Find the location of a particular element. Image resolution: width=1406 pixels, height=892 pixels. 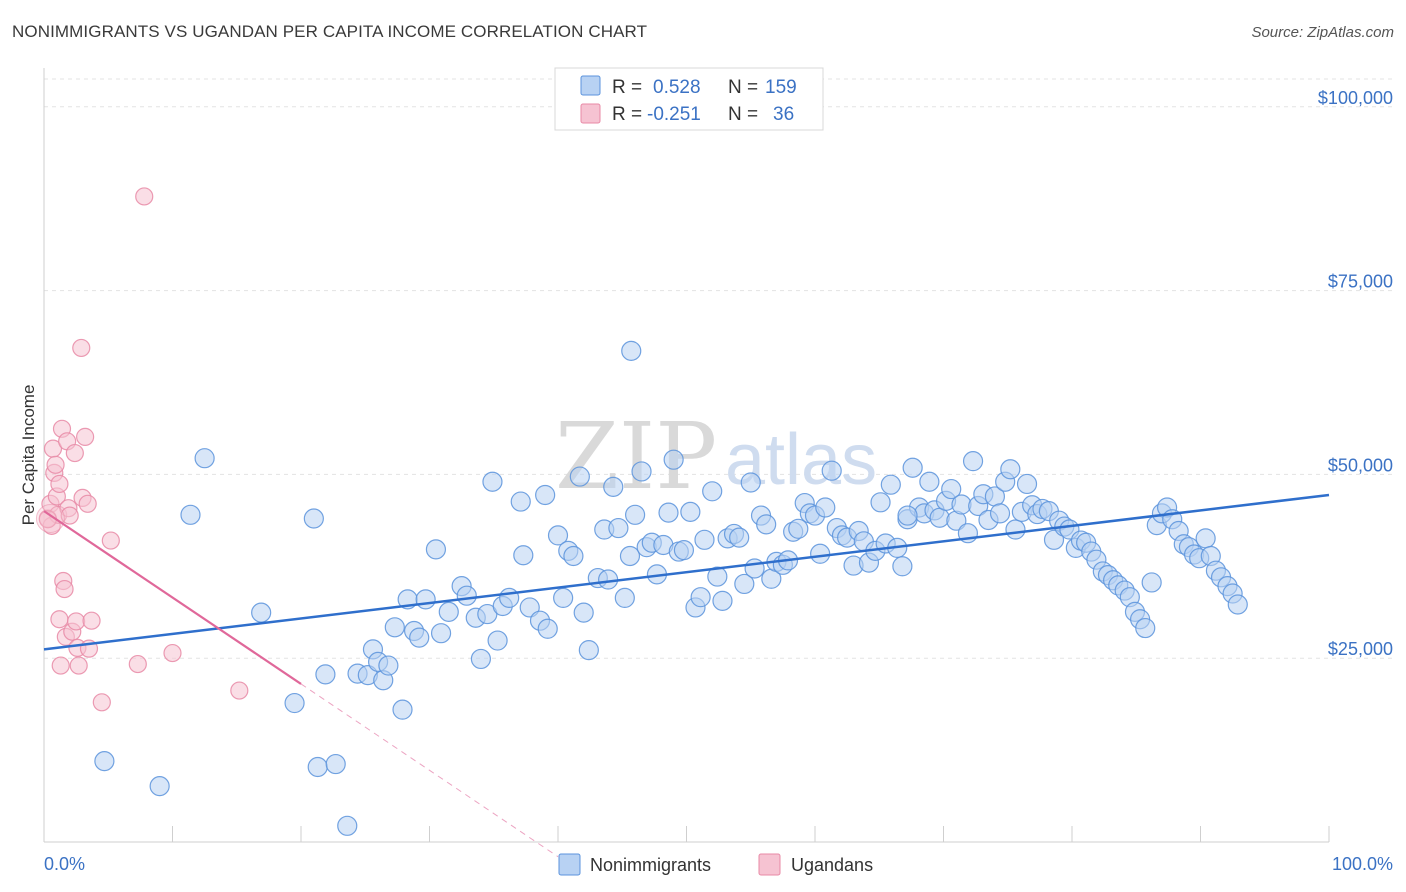

ugandans-trend-extension is located at coordinates (429, 770).